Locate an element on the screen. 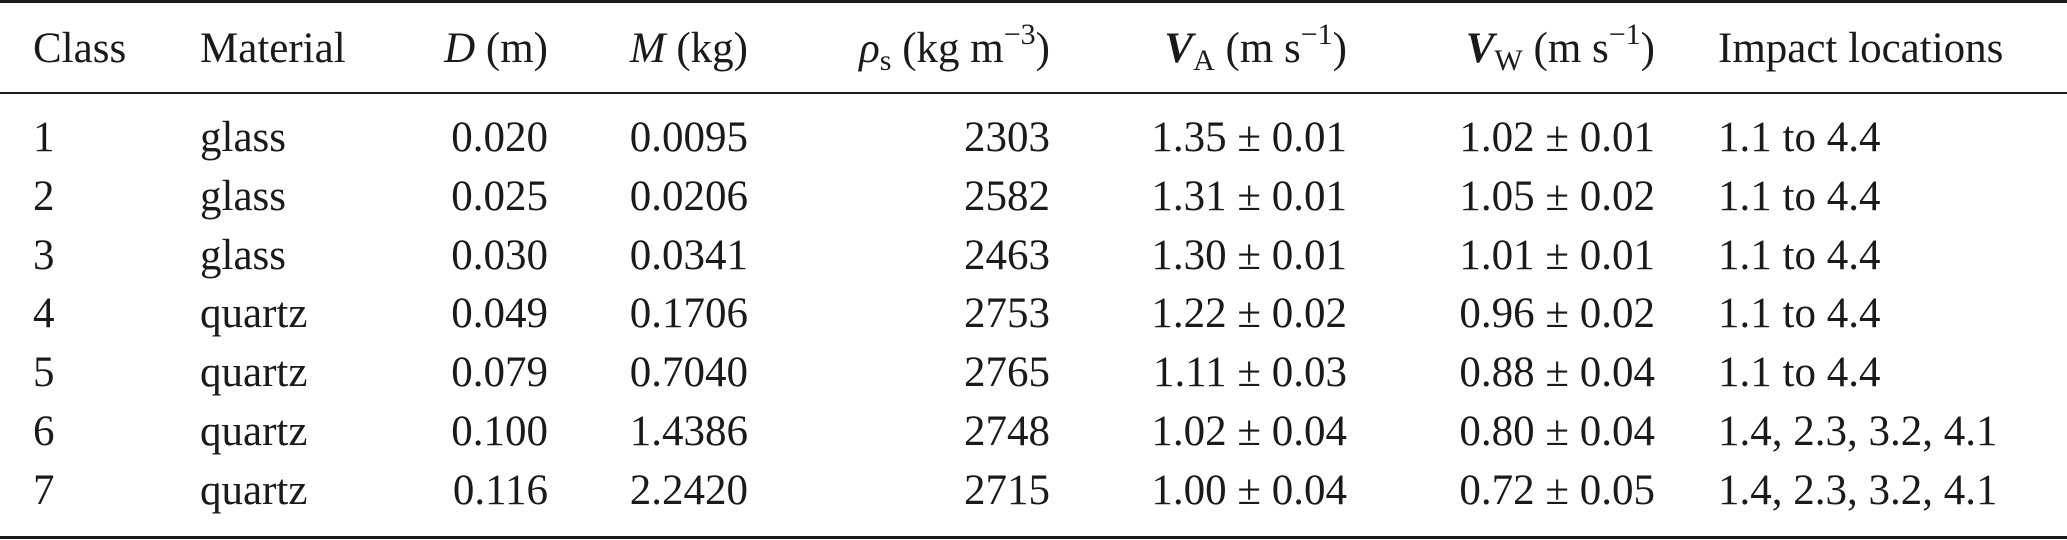 The image size is (2067, 540). header-mass: M (kg) is located at coordinates (689, 49).